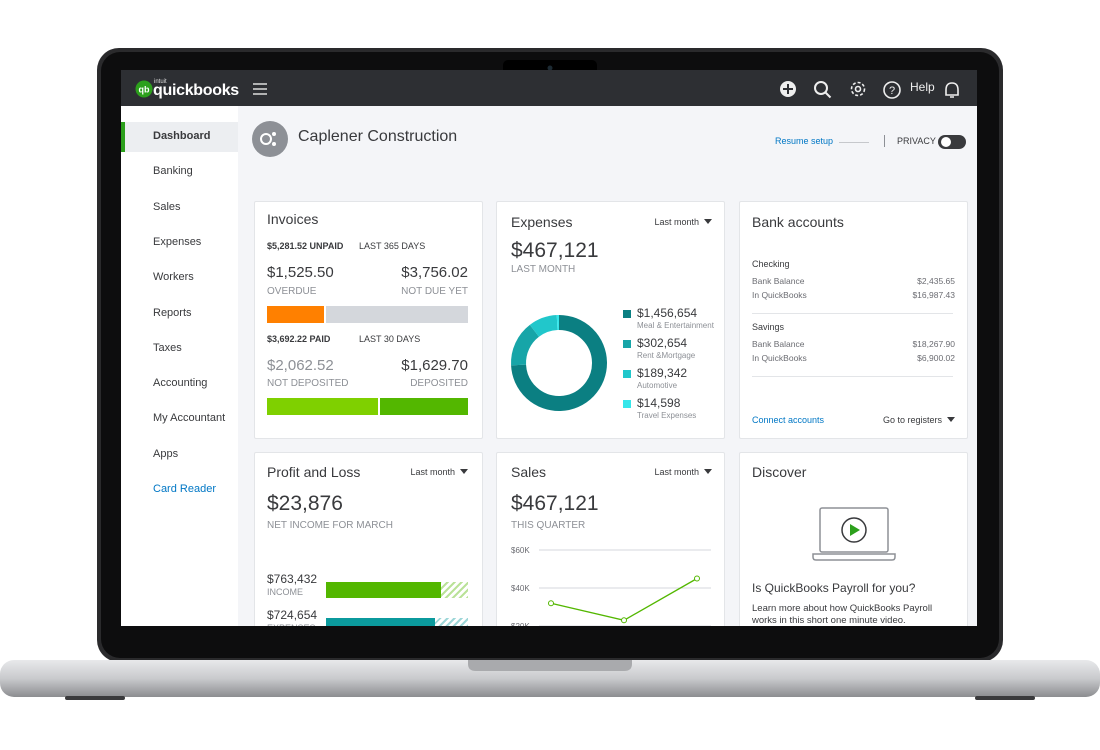 Image resolution: width=1100 pixels, height=750 pixels. Describe the element at coordinates (300, 365) in the screenshot. I see `not-deposited-amount: $2,062.52` at that location.